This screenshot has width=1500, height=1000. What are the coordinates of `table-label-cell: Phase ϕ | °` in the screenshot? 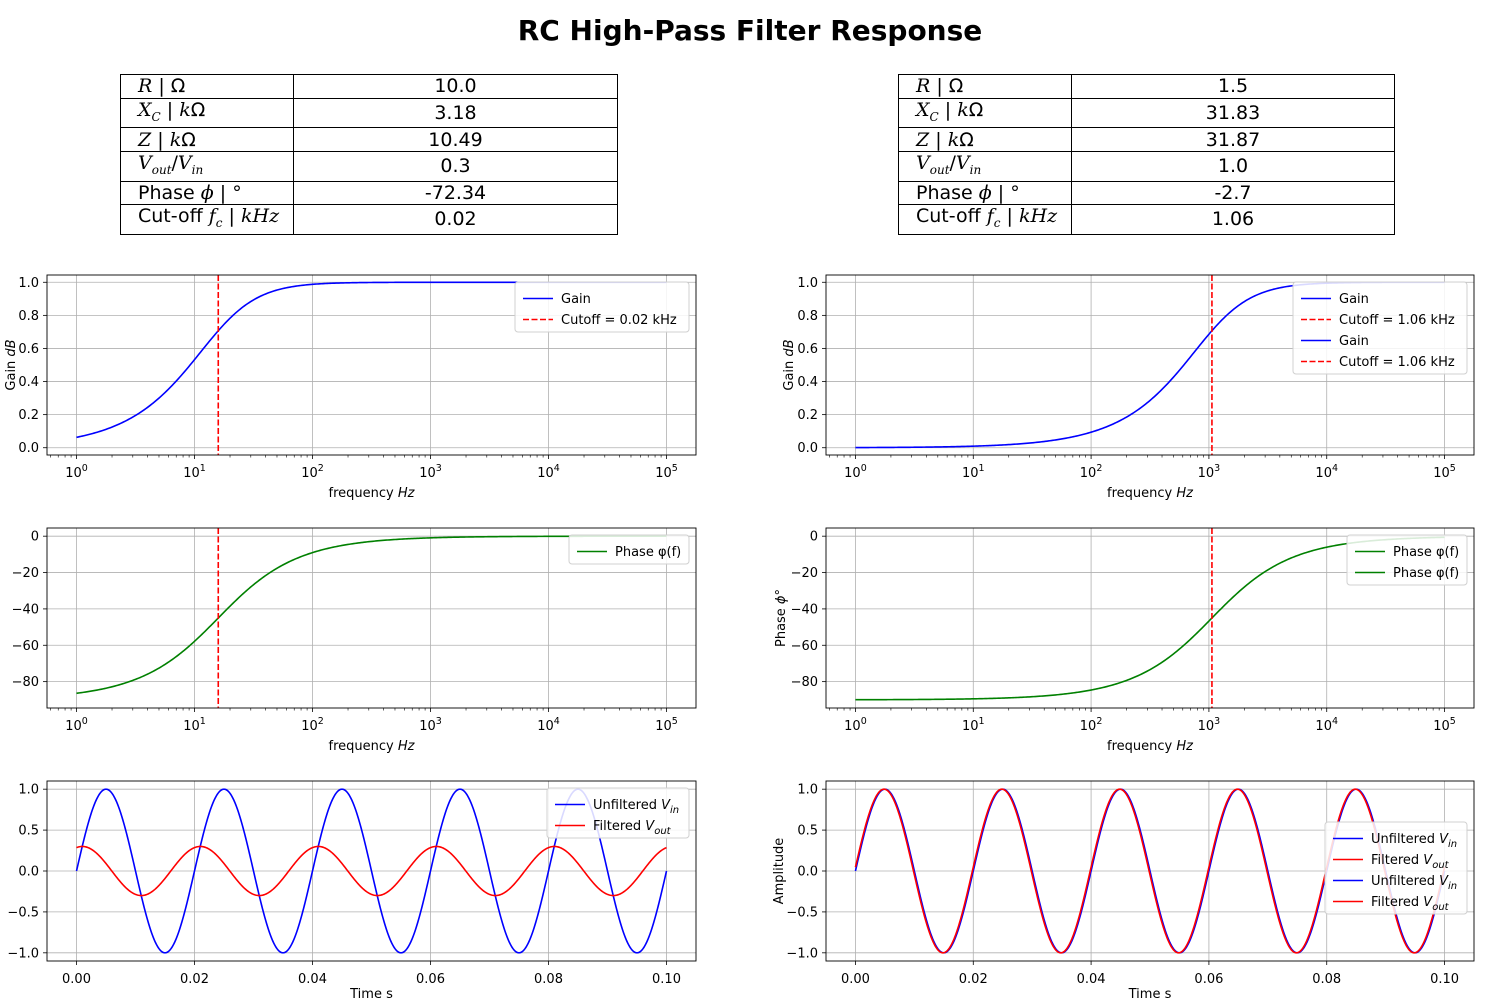 It's located at (985, 193).